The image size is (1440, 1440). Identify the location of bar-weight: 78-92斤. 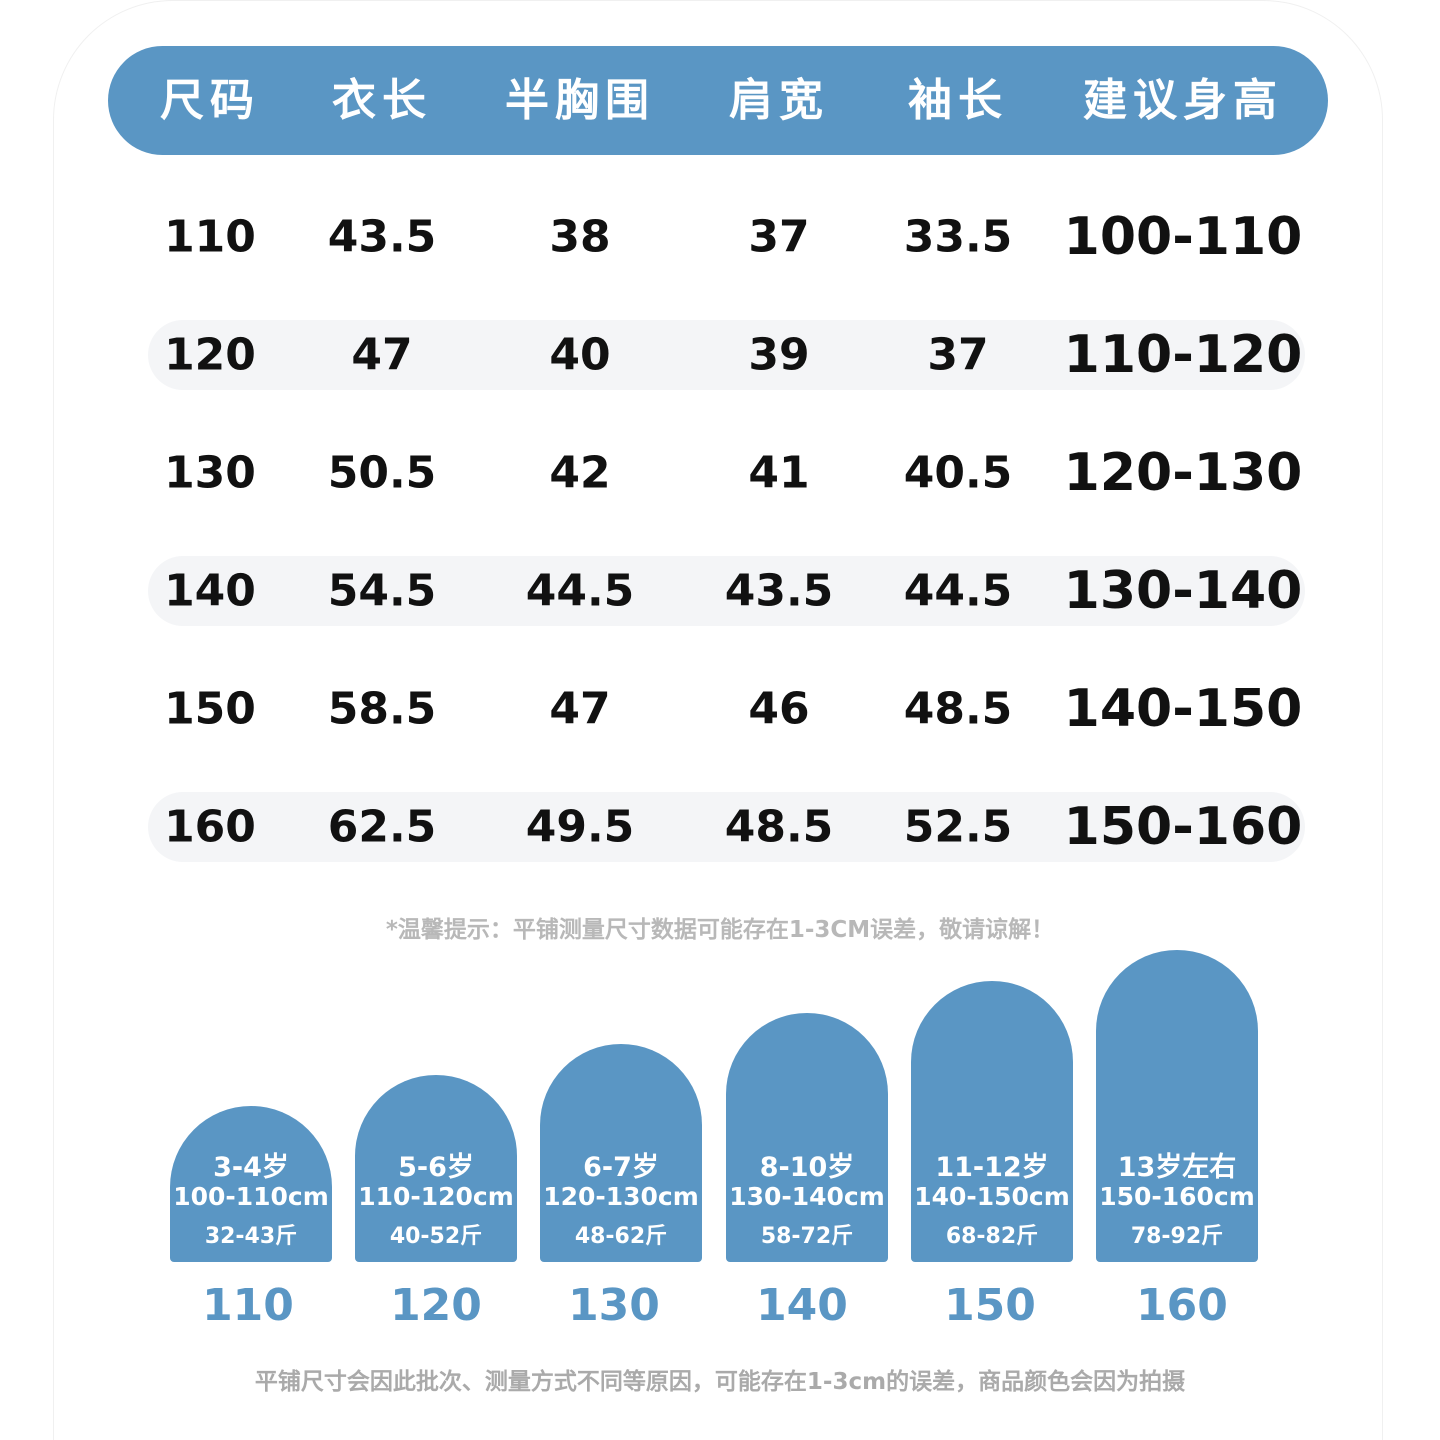
(1177, 1237).